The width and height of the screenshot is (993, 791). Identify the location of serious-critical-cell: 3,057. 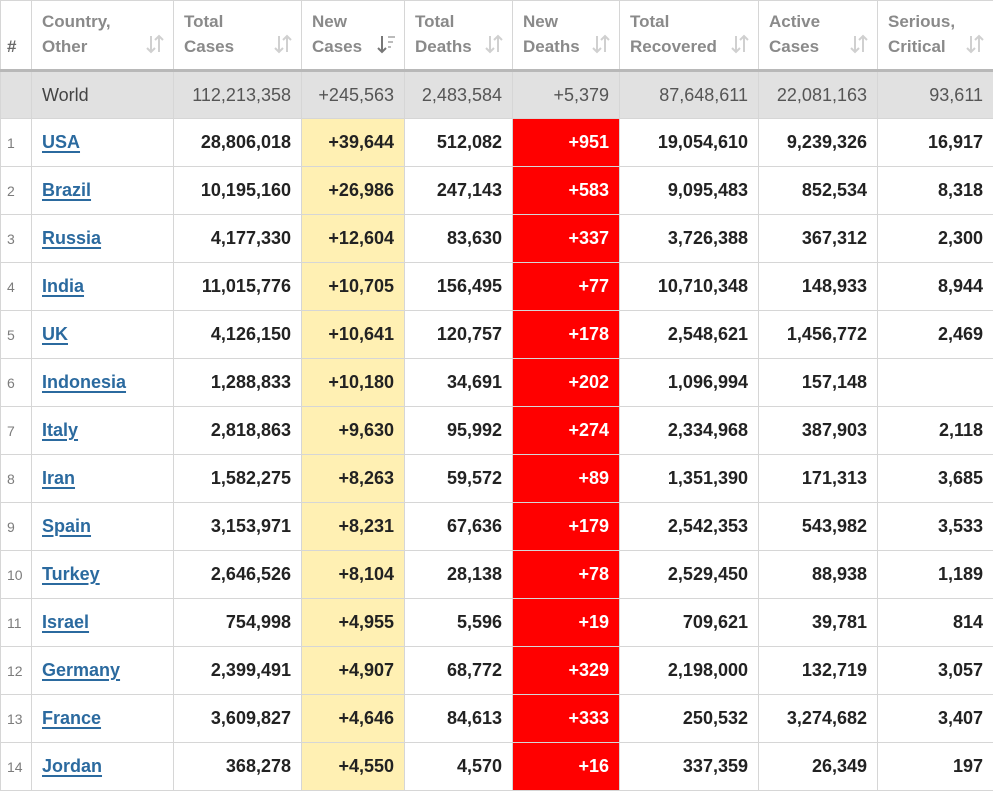
(935, 671).